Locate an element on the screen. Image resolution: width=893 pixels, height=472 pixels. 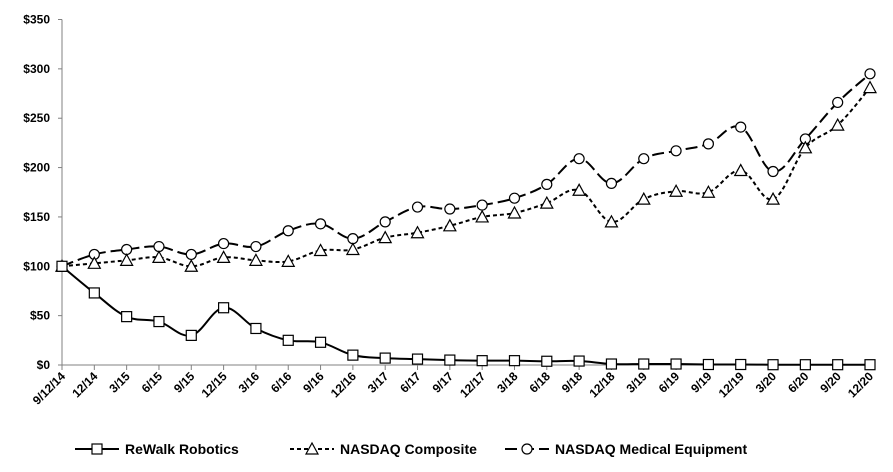
x-tick-label: 9/20 is located at coordinates (830, 382).